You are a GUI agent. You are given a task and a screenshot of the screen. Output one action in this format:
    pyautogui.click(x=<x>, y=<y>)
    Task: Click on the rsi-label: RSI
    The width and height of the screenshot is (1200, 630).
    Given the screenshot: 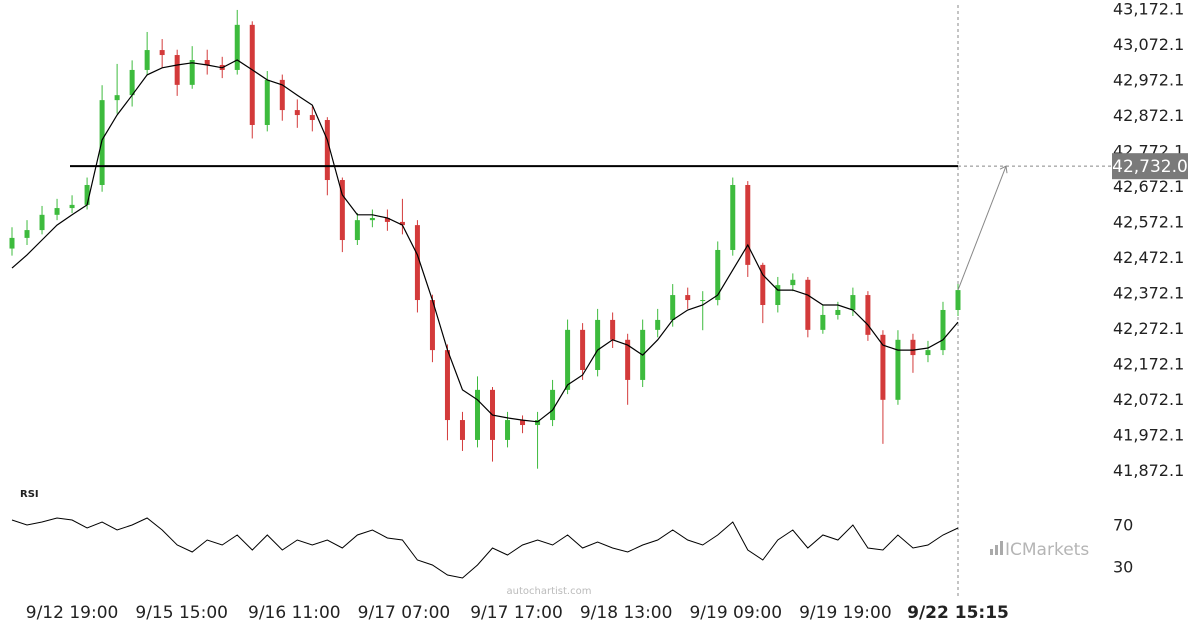 What is the action you would take?
    pyautogui.click(x=29, y=494)
    